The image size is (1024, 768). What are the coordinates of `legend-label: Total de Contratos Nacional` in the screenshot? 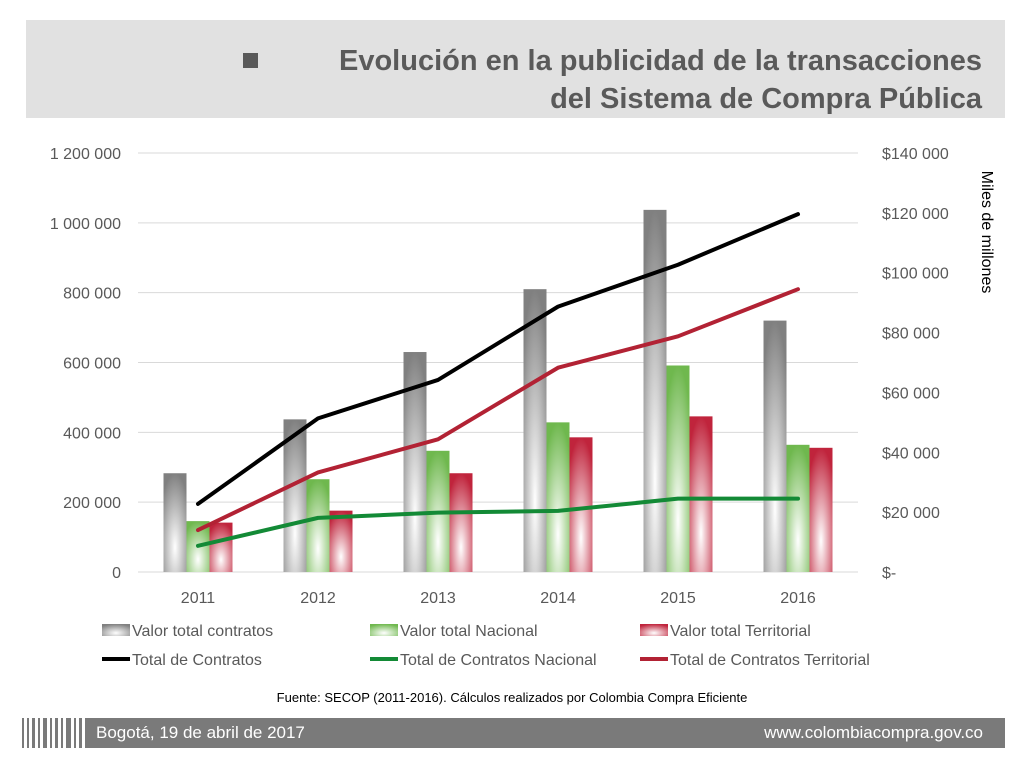 It's located at (498, 660).